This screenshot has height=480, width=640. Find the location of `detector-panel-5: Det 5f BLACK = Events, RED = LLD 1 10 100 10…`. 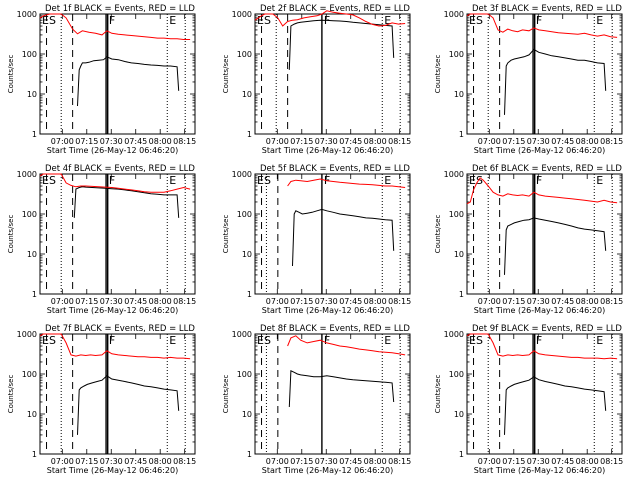

detector-panel-5: Det 5f BLACK = Events, RED = LLD 1 10 100 10… is located at coordinates (316, 239).